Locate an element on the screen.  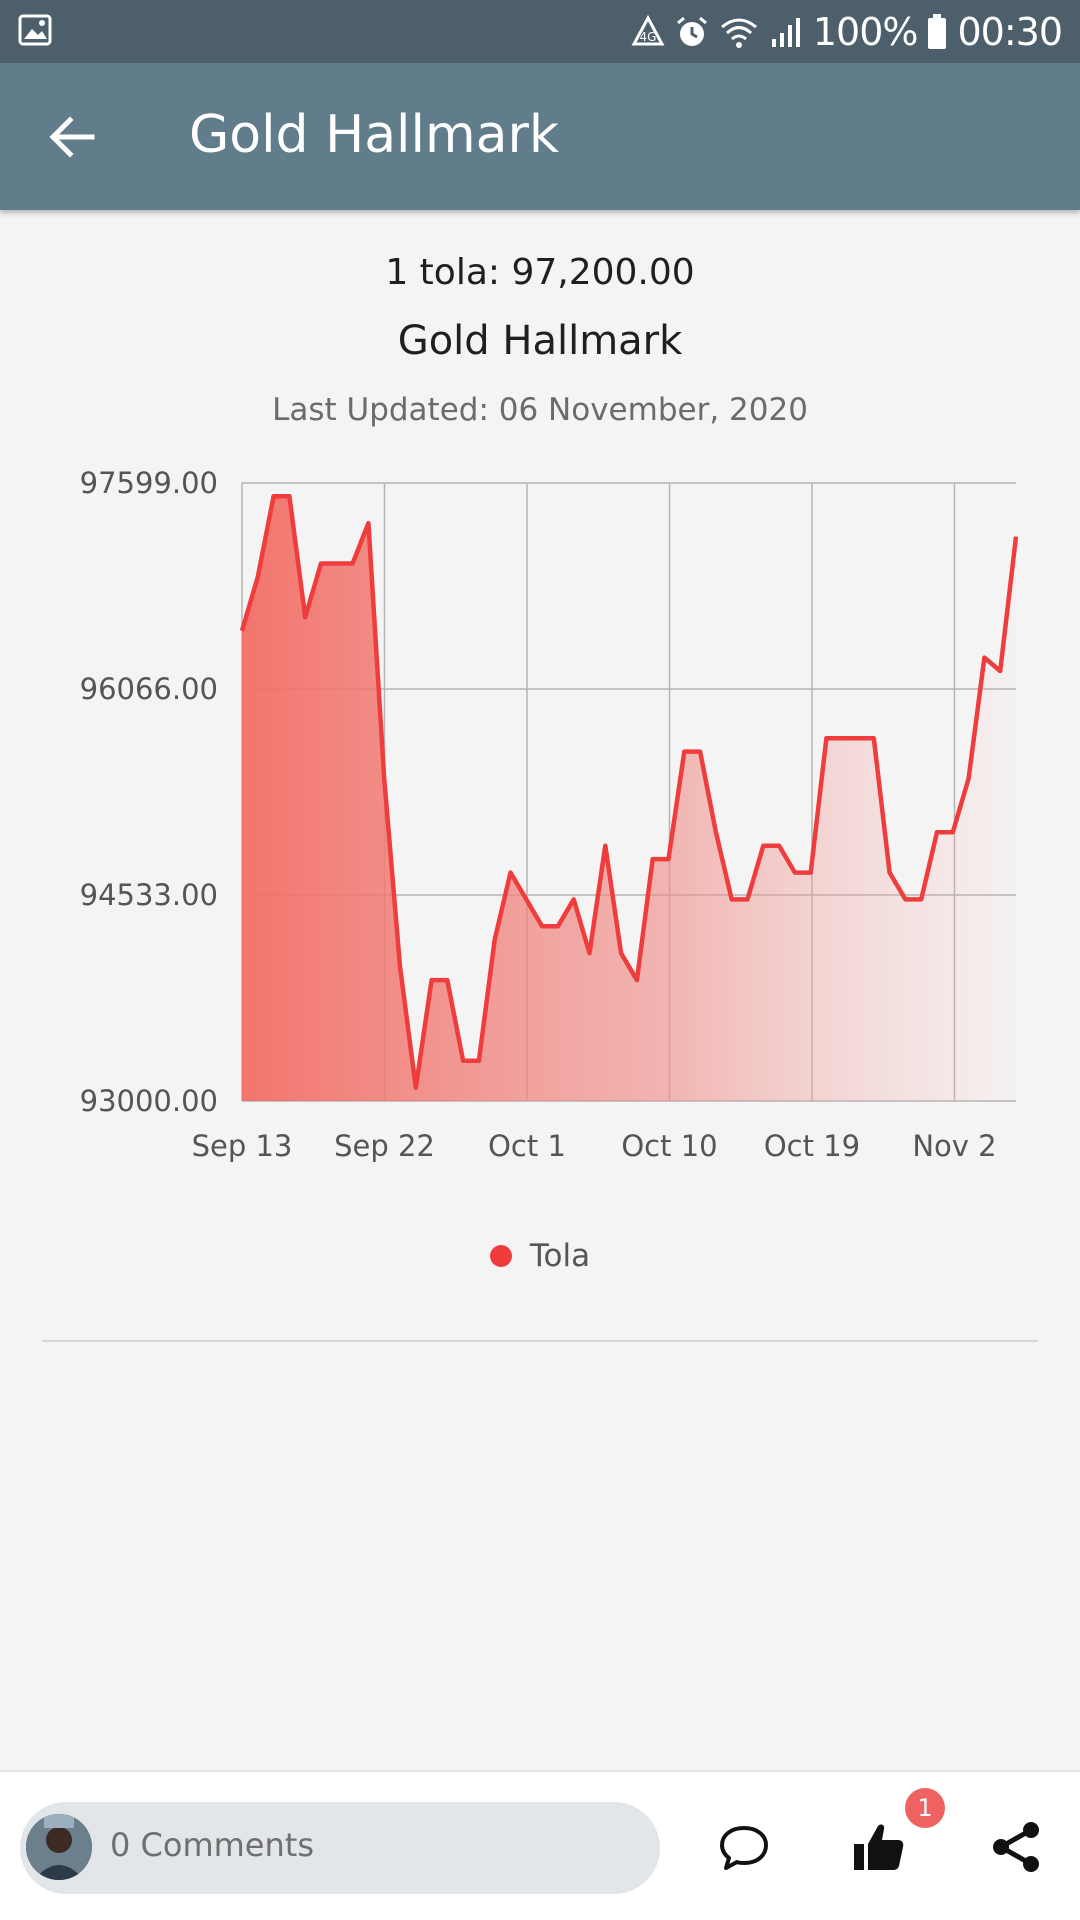
data-saver-icon: 4G is located at coordinates (648, 30).